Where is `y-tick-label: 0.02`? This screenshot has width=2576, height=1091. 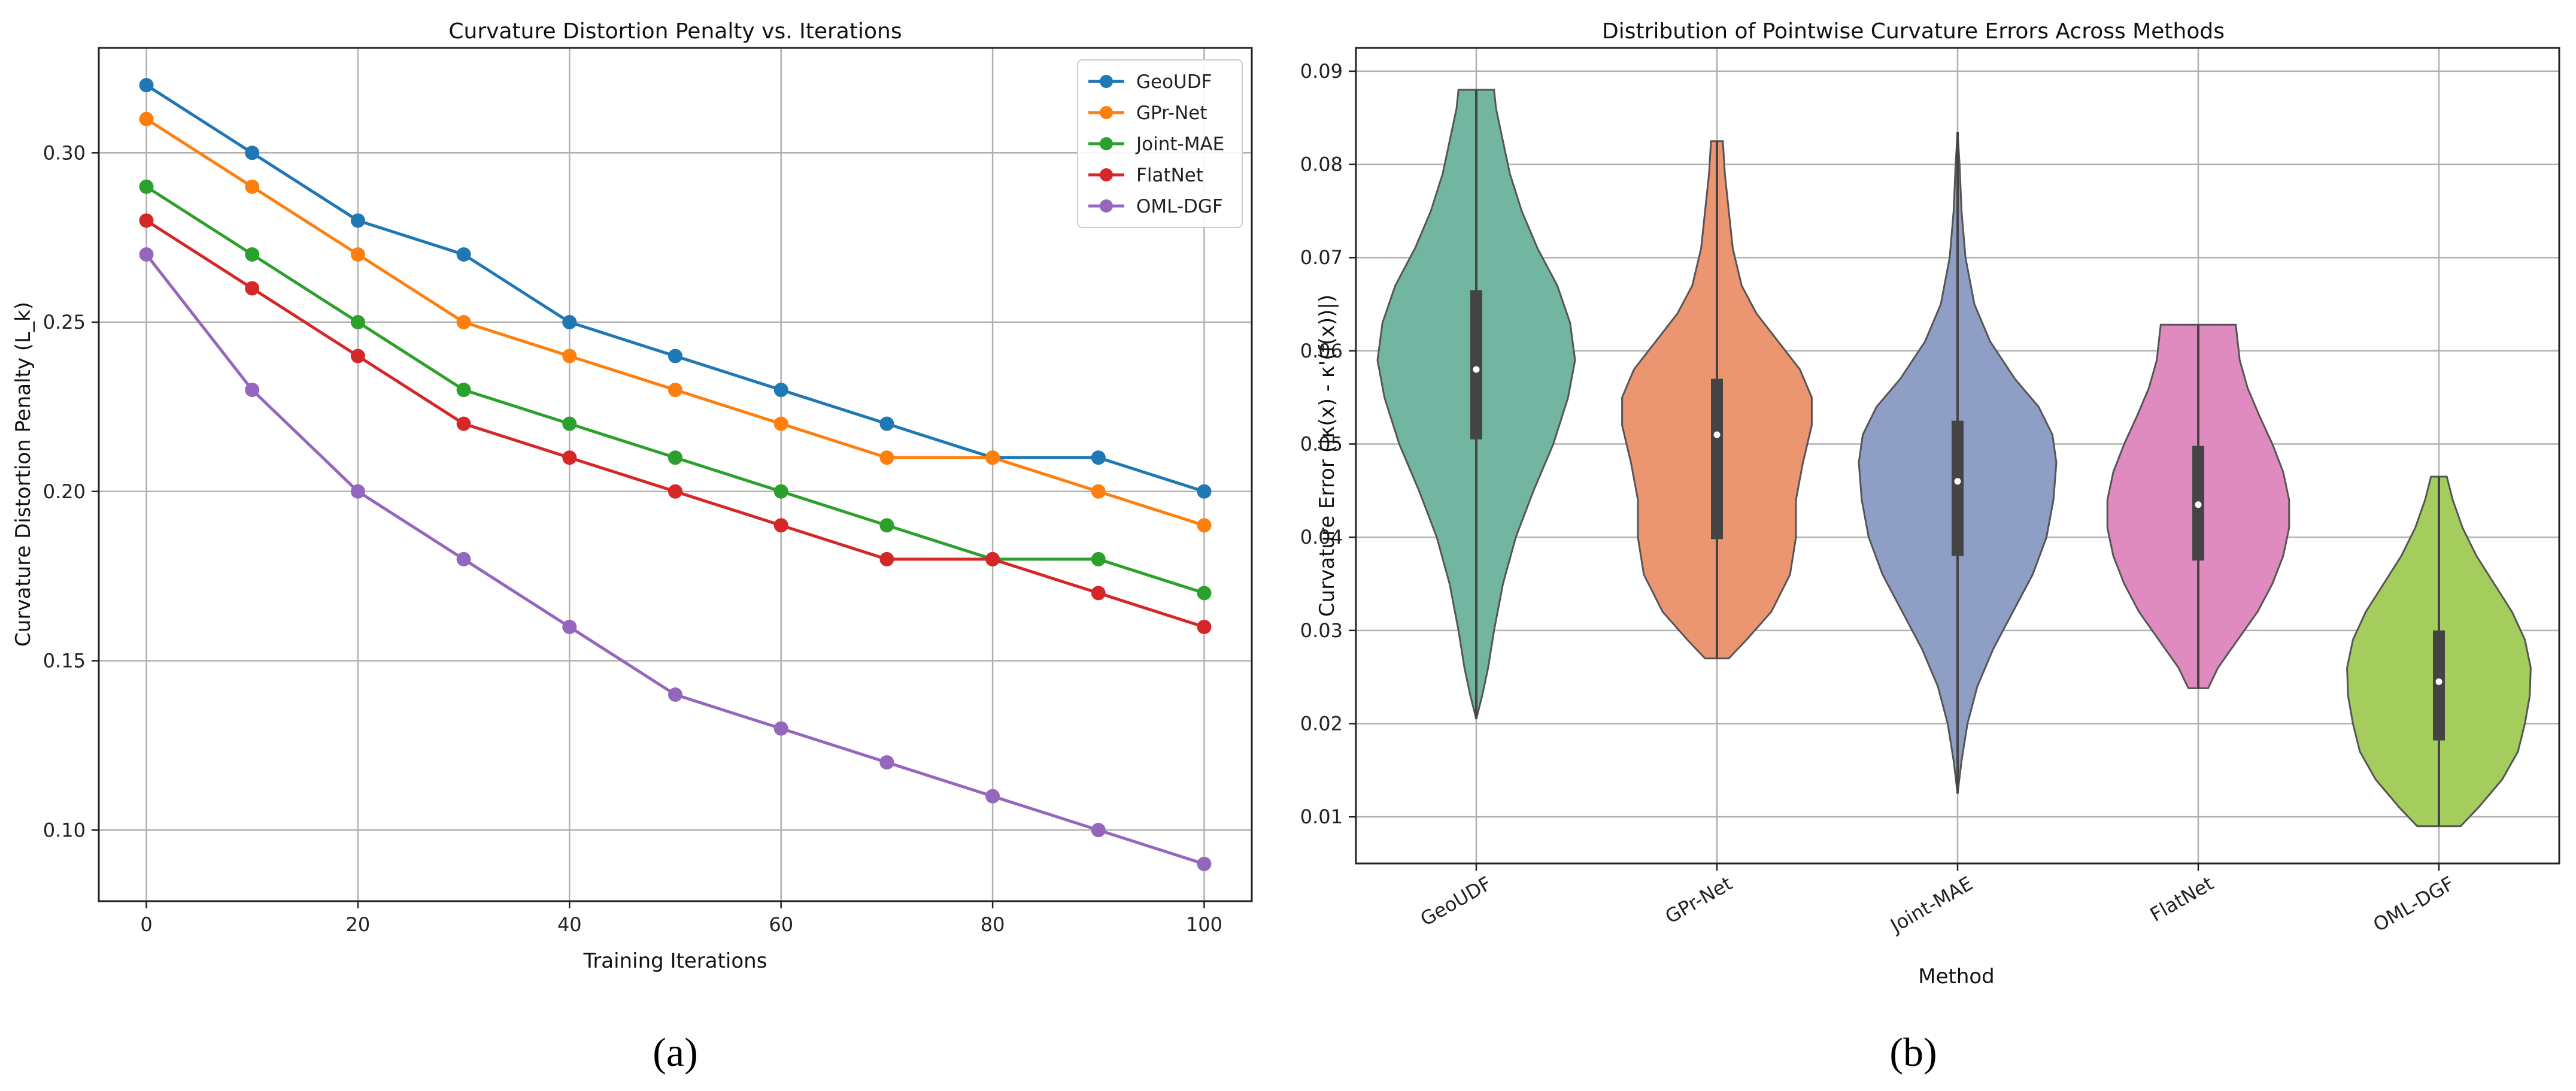 y-tick-label: 0.02 is located at coordinates (1321, 724).